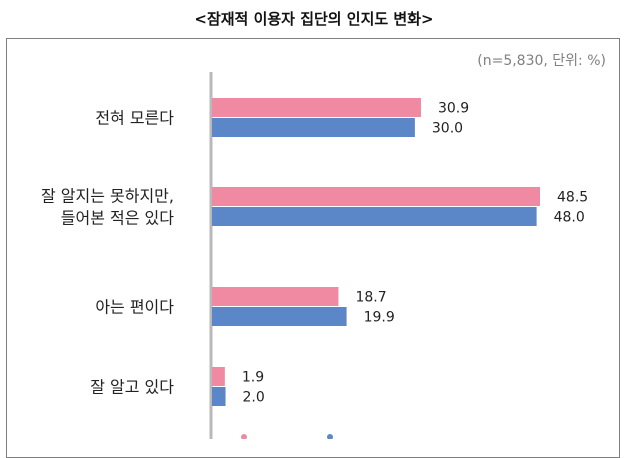 This screenshot has width=628, height=458. Describe the element at coordinates (453, 109) in the screenshot. I see `data-label: 30.9` at that location.